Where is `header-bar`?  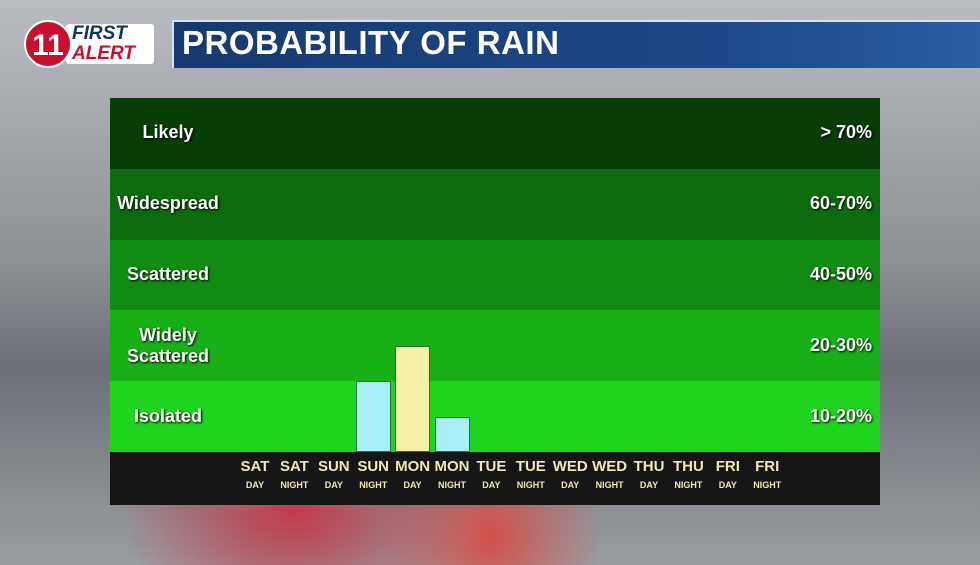 header-bar is located at coordinates (576, 44).